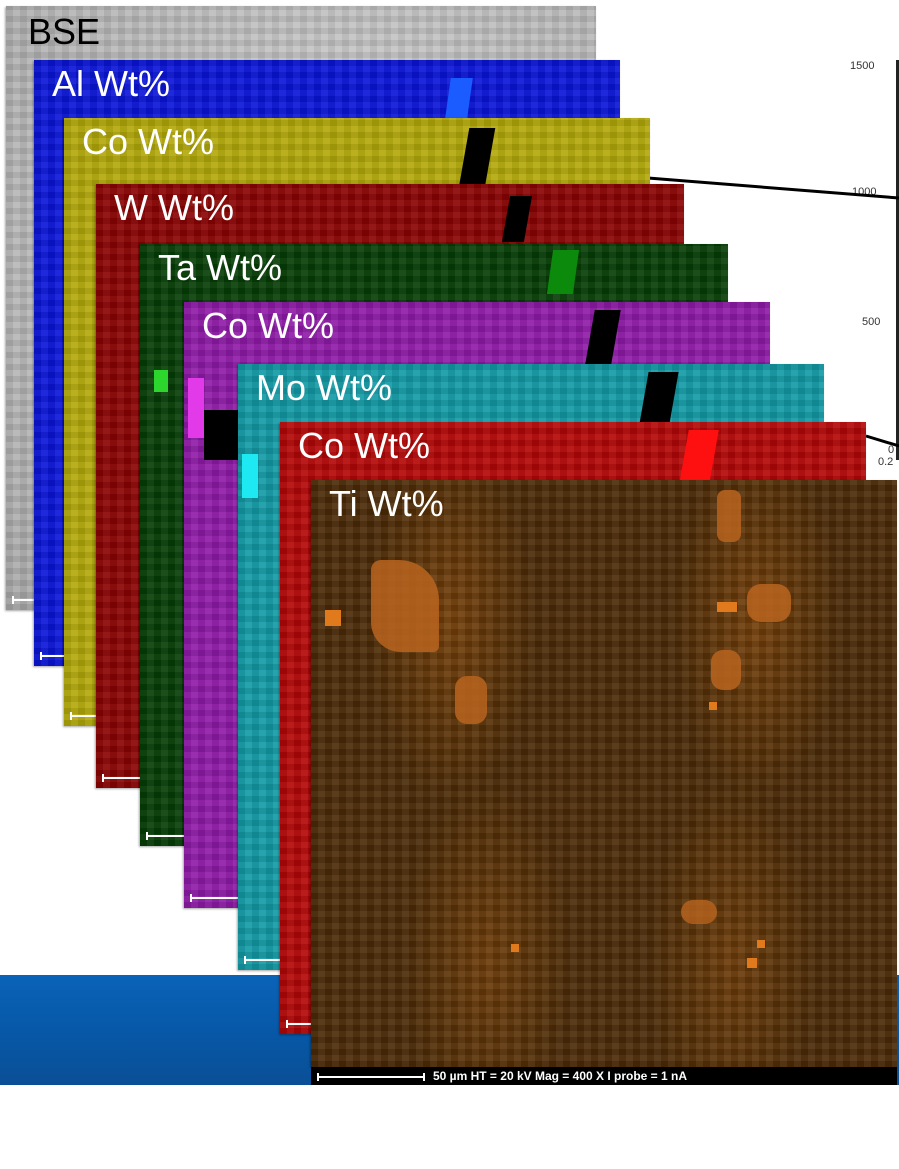  I want to click on map-label: Al Wt%, so click(111, 83).